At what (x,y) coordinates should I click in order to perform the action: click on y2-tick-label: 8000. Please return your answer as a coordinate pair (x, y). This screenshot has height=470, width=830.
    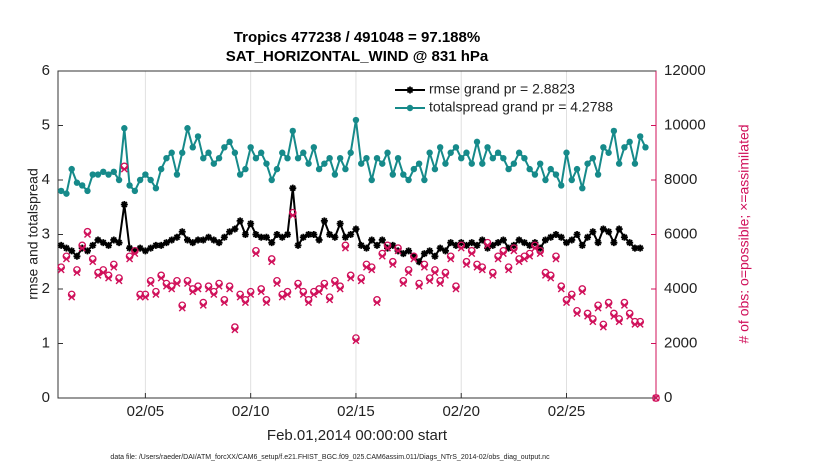
    Looking at the image, I should click on (680, 179).